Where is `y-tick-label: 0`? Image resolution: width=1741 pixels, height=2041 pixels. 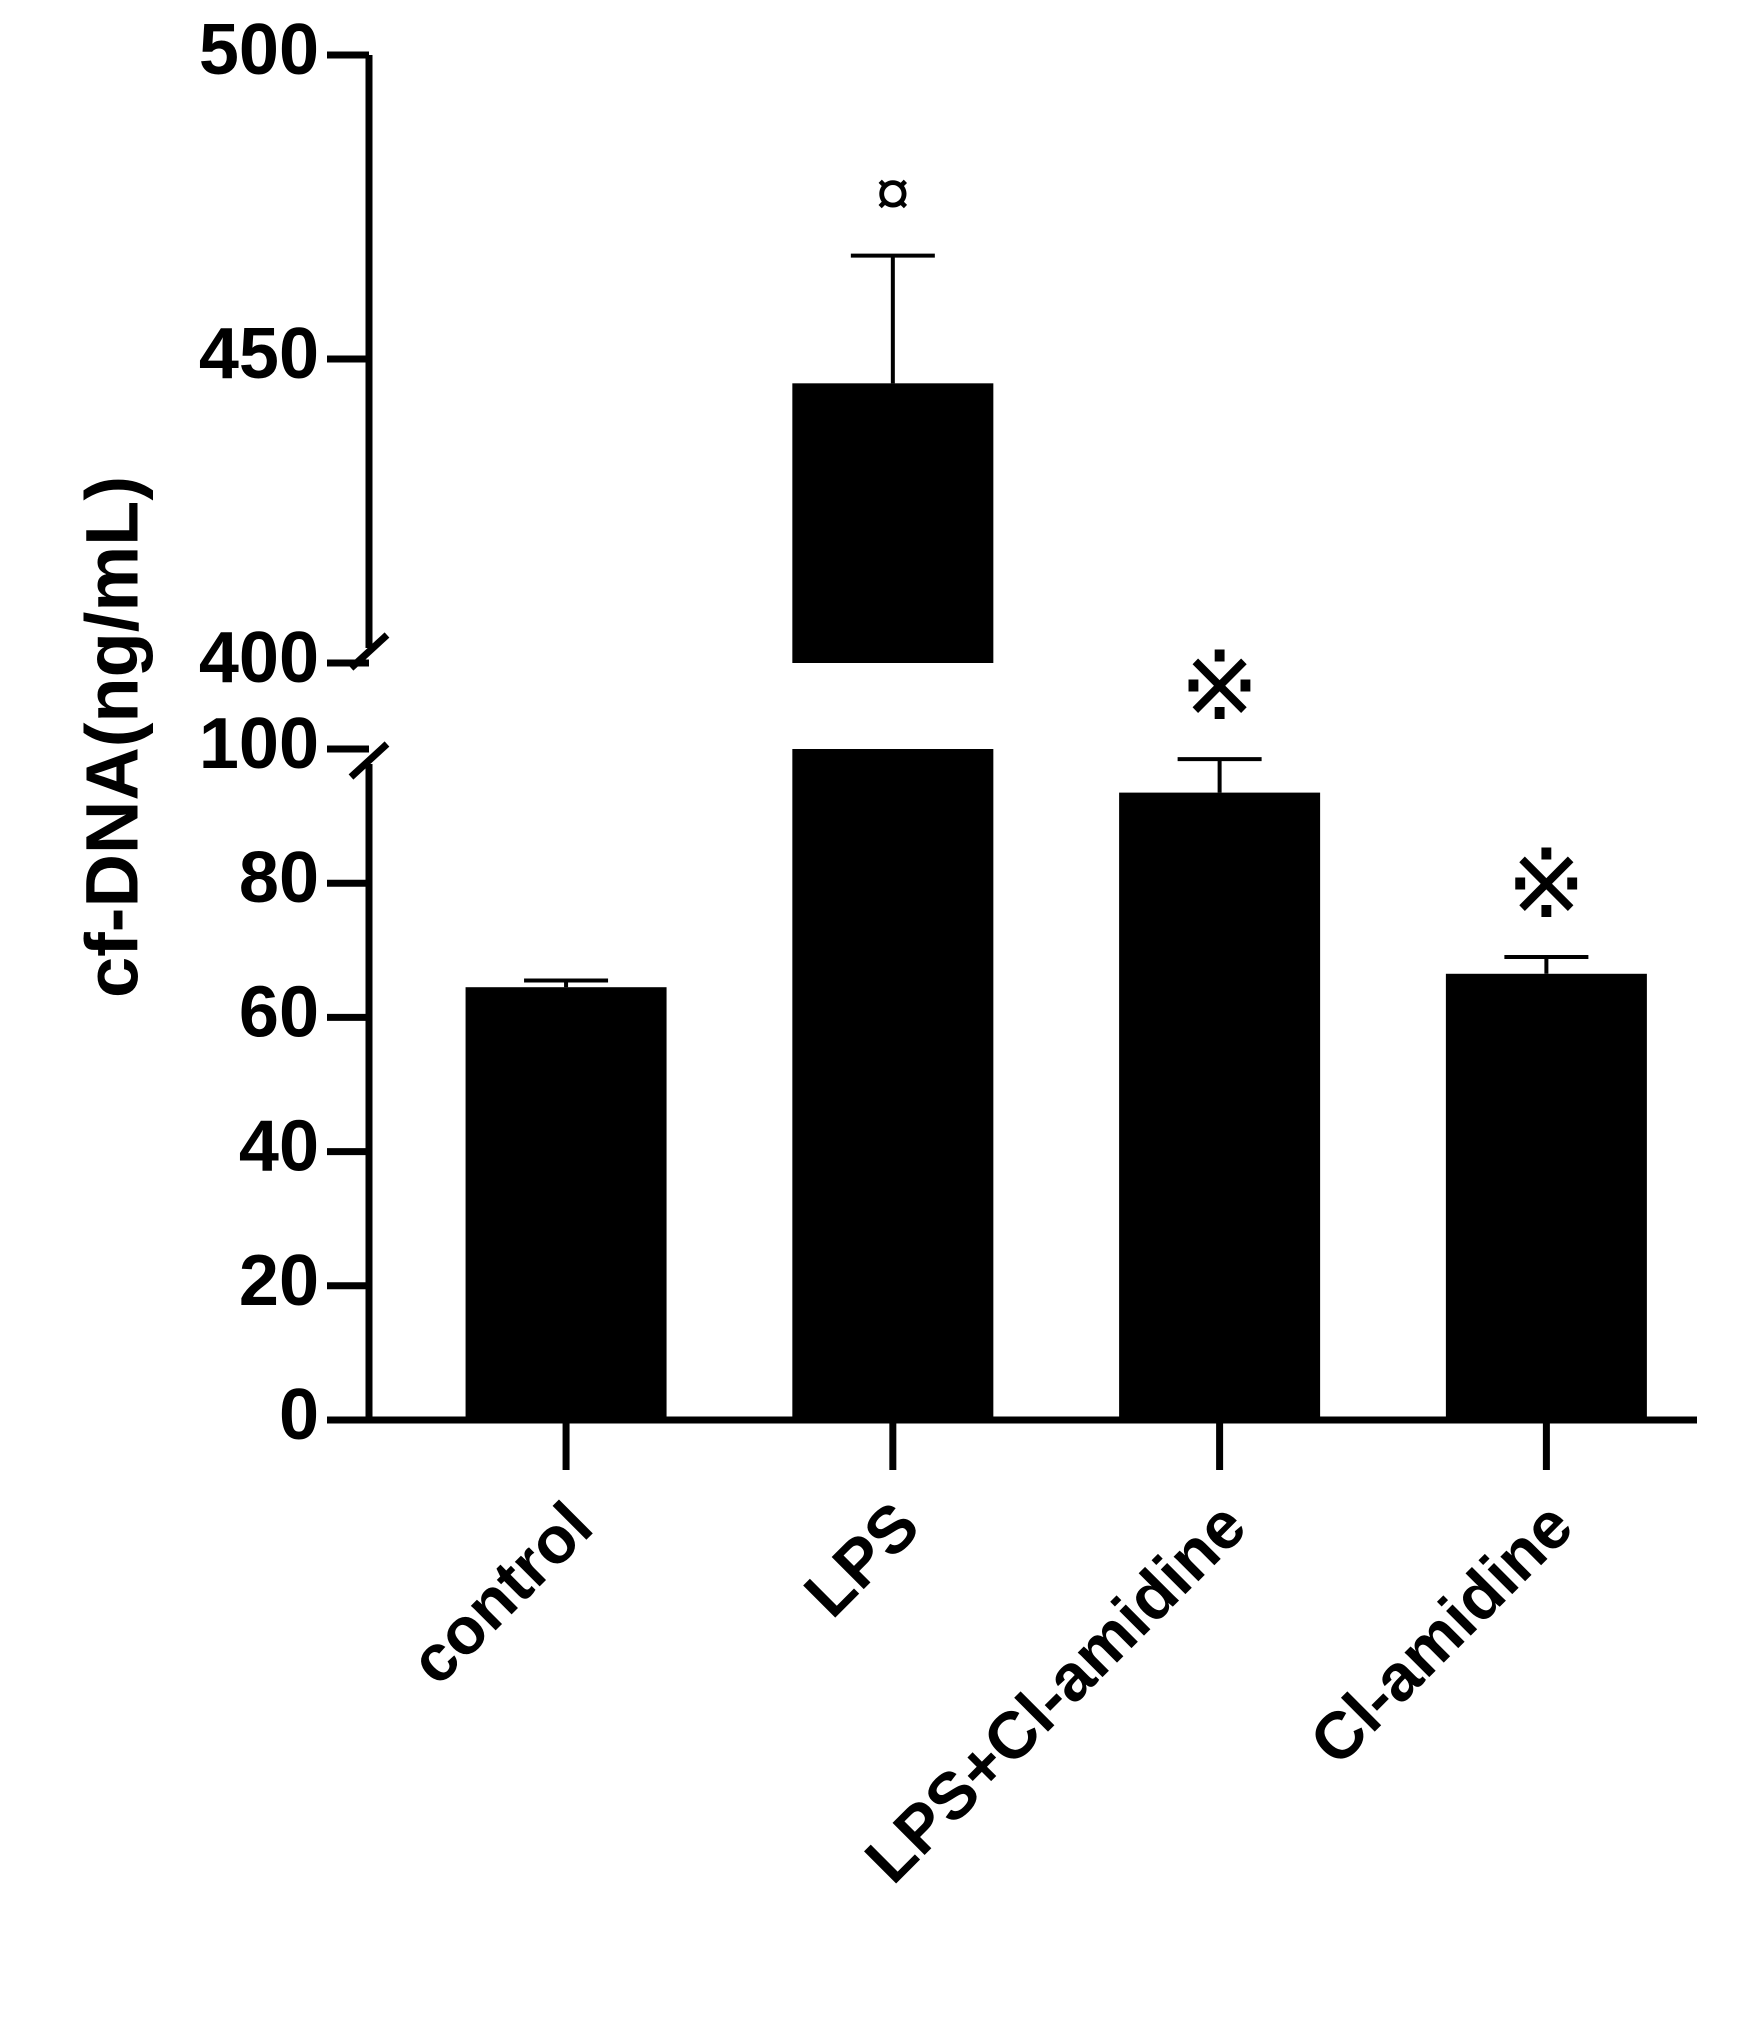 y-tick-label: 0 is located at coordinates (299, 1415).